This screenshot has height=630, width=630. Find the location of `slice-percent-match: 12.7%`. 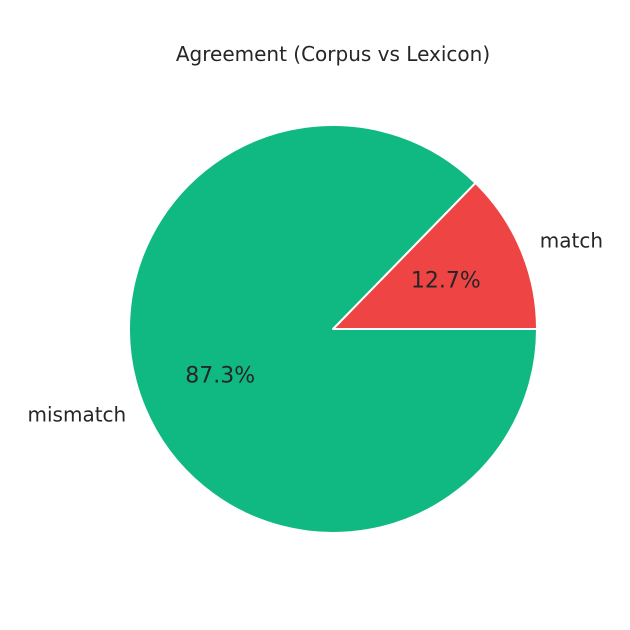

slice-percent-match: 12.7% is located at coordinates (446, 280).